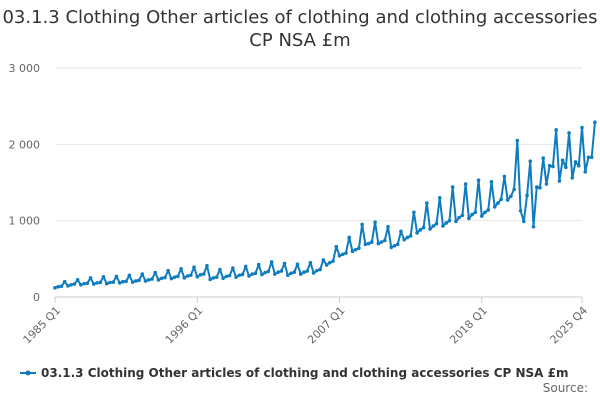 The image size is (600, 400). What do you see at coordinates (565, 388) in the screenshot?
I see `source-label: Source:` at bounding box center [565, 388].